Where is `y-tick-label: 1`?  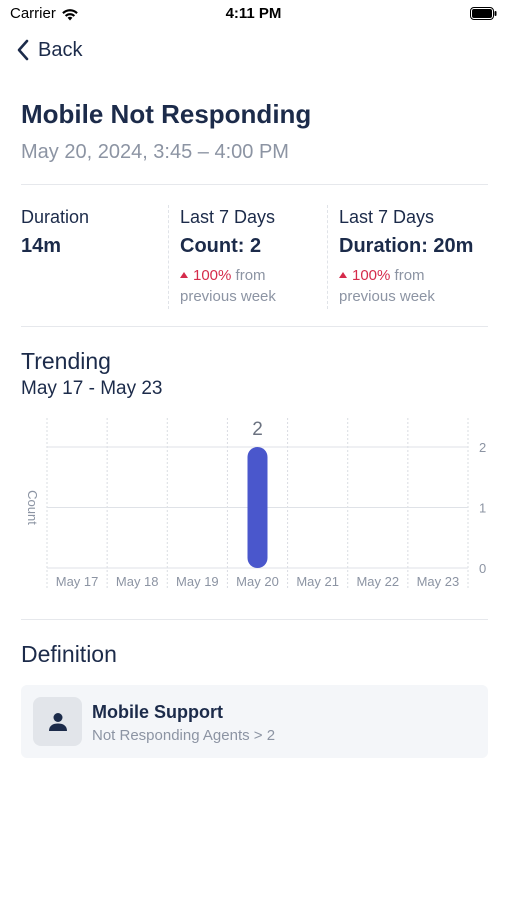
y-tick-label: 1 is located at coordinates (482, 508).